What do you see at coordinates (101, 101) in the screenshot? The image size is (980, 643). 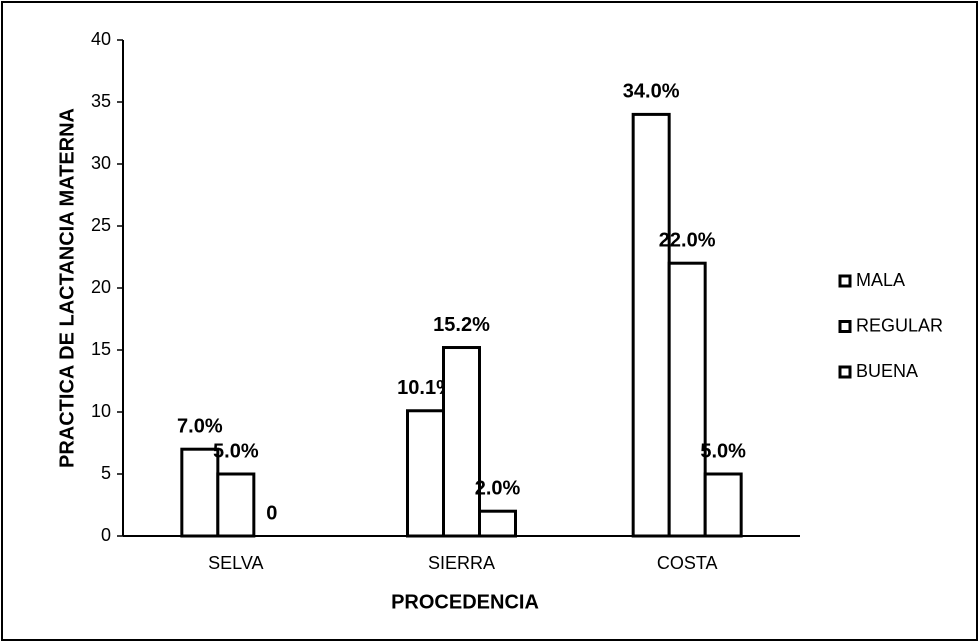 I see `y-tick-label: 35` at bounding box center [101, 101].